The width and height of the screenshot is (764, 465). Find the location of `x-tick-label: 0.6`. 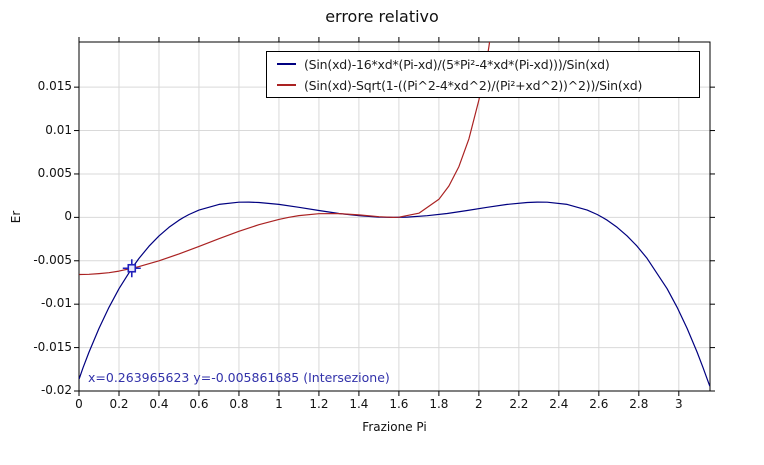

x-tick-label: 0.6 is located at coordinates (199, 404).